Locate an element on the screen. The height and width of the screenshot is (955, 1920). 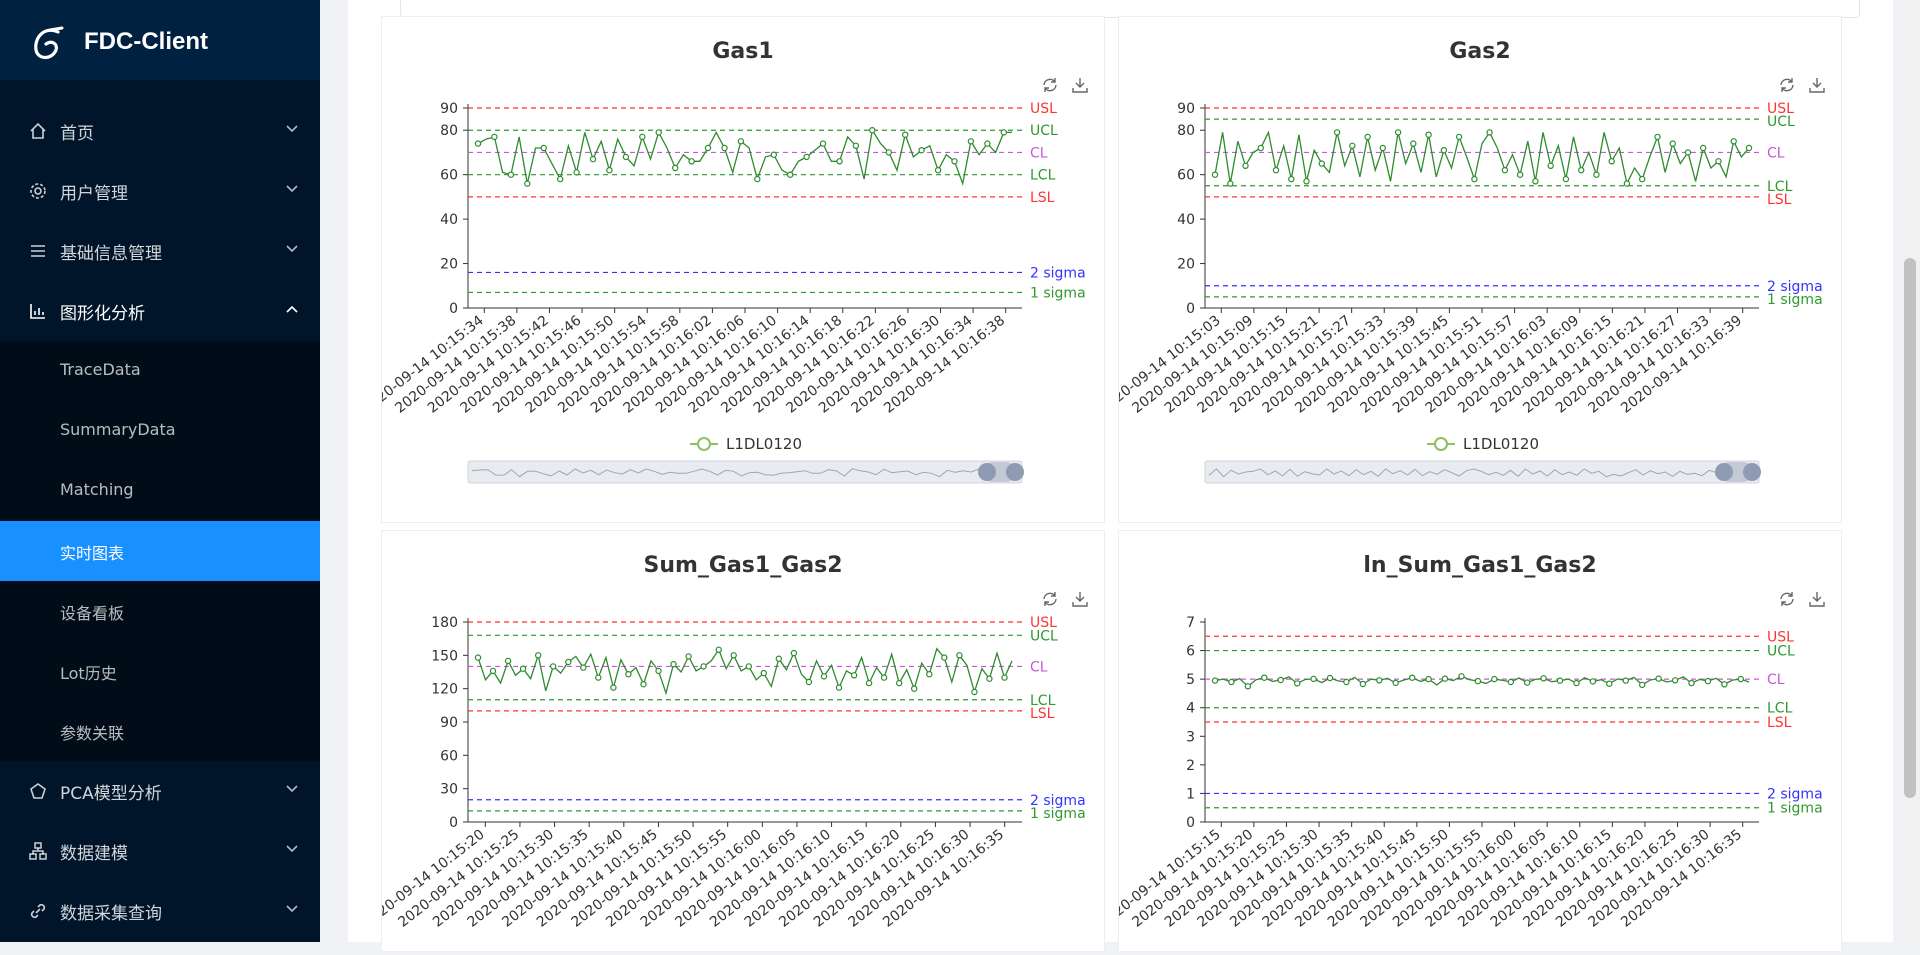
download-icon-path is located at coordinates (1080, 85).